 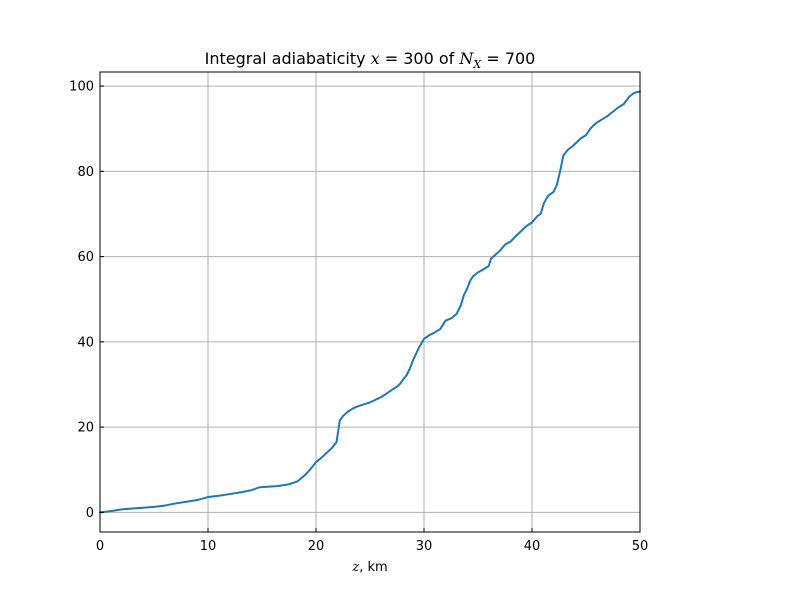 What do you see at coordinates (355, 567) in the screenshot?
I see `x-axis-var: z` at bounding box center [355, 567].